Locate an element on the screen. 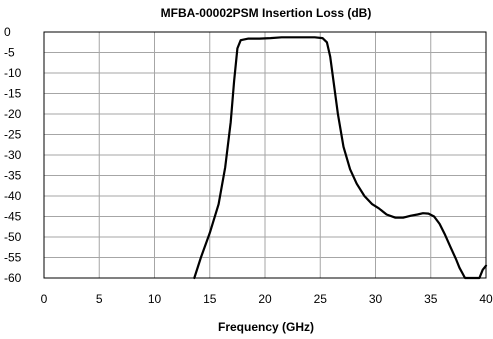 The image size is (493, 339). x-tick-label: 15 is located at coordinates (210, 299).